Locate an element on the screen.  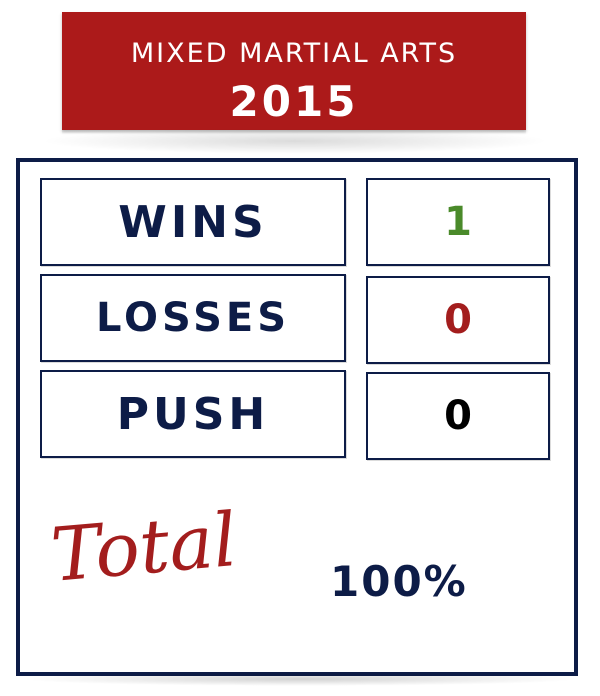
push-label: PUSH is located at coordinates (193, 414).